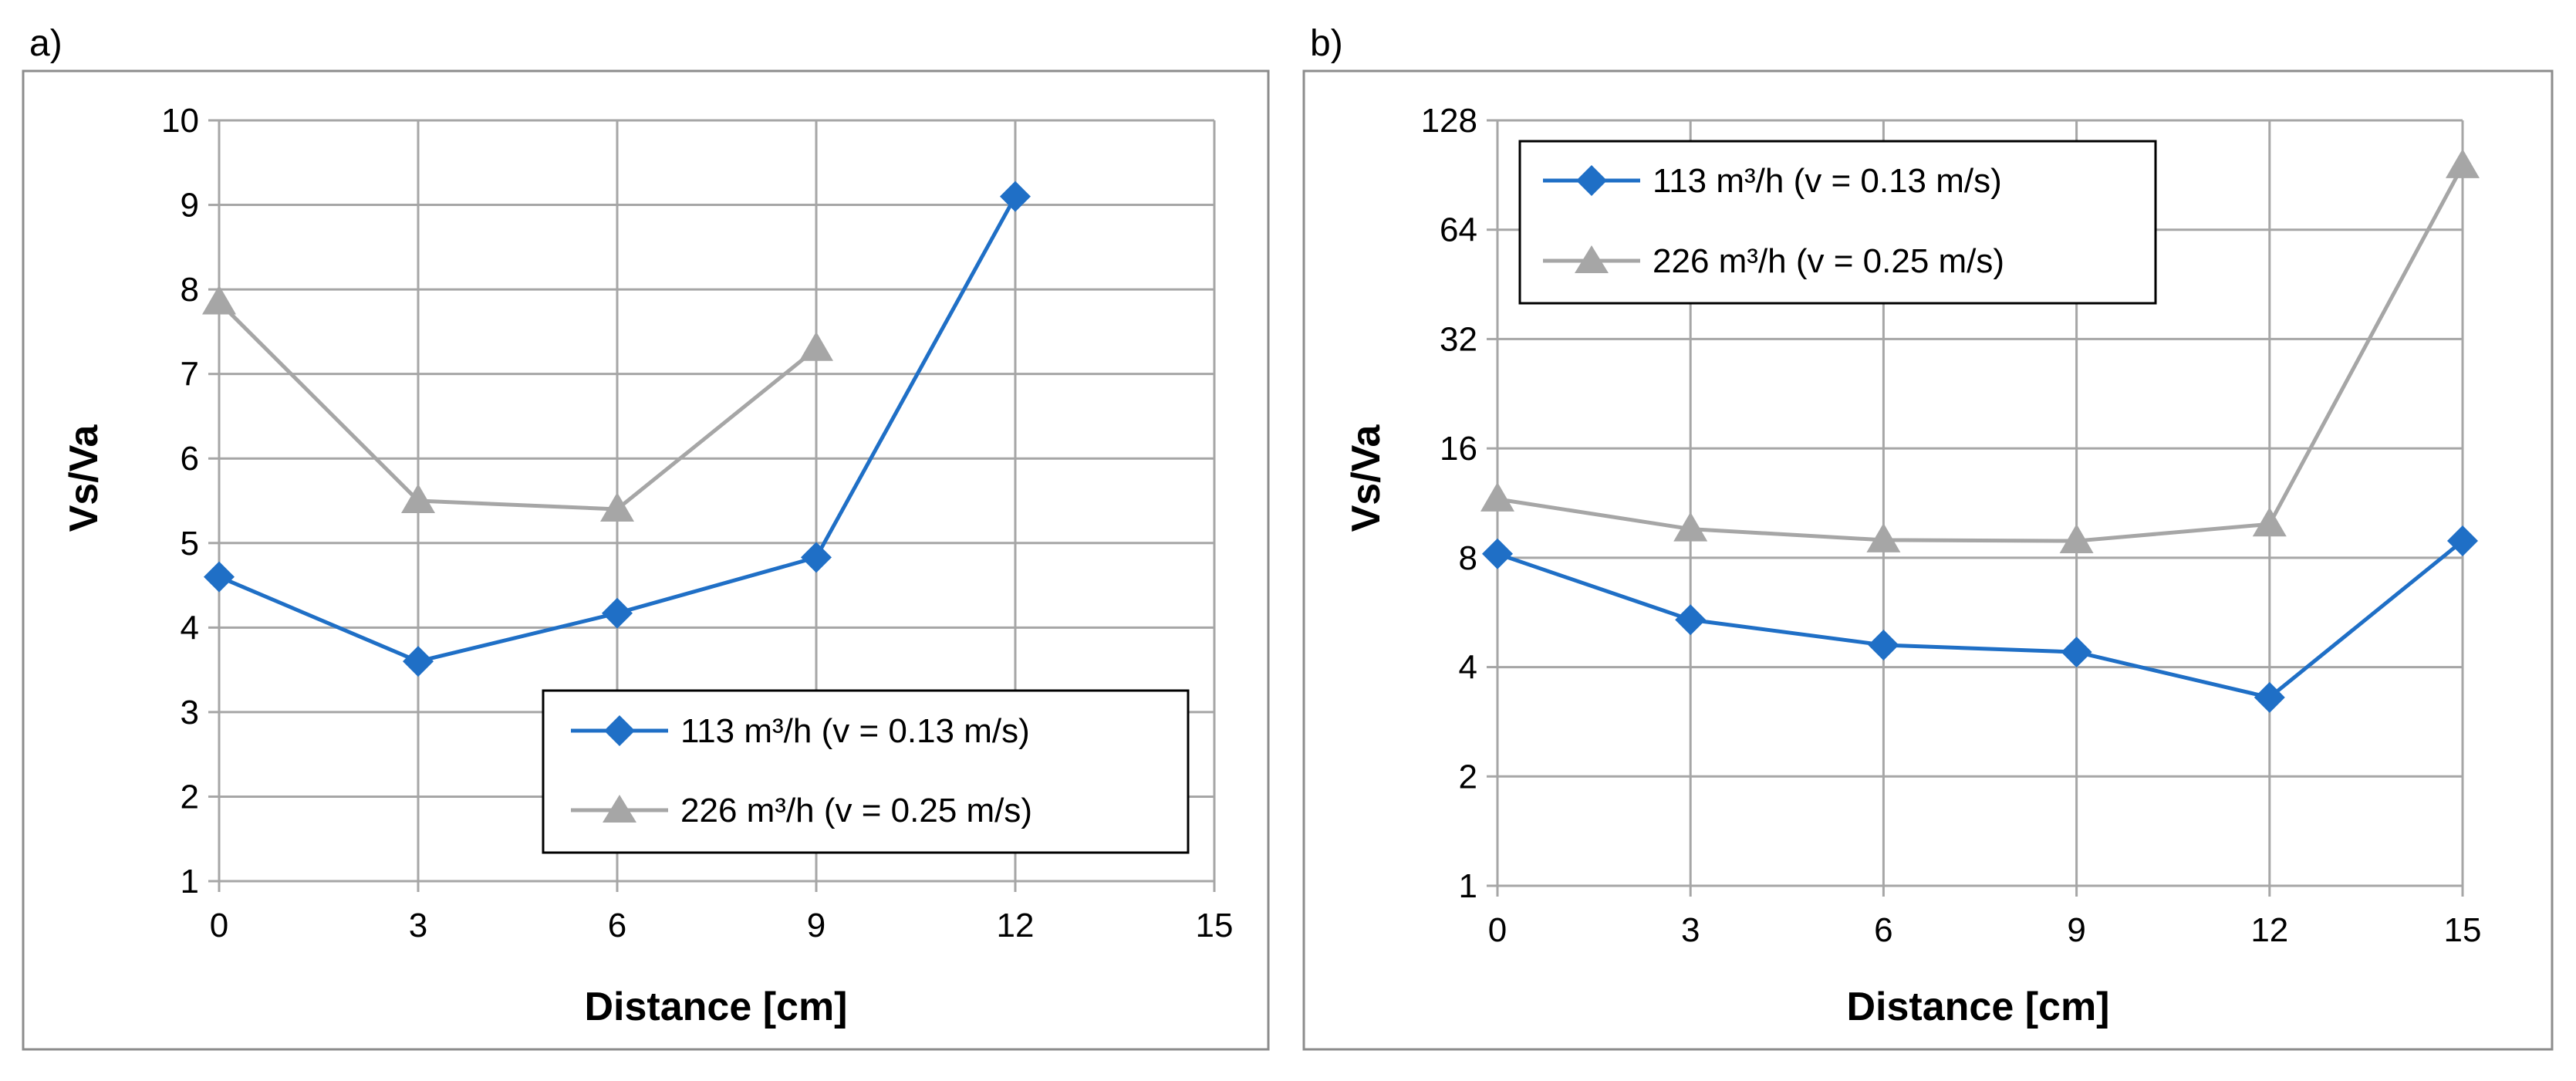 The height and width of the screenshot is (1081, 2576). I want to click on panel-a-label: a), so click(45, 43).